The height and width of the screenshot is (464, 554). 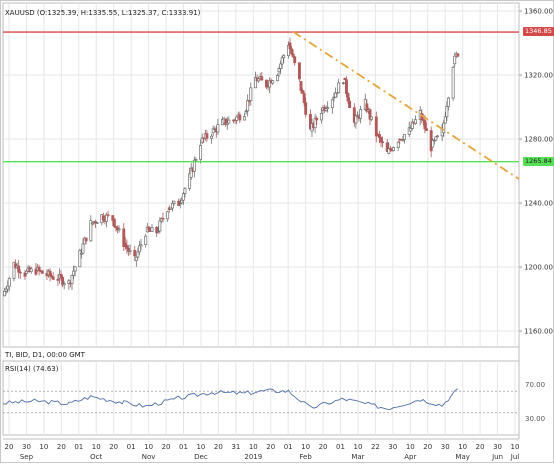 I want to click on price-tick-label: 1280.00, so click(x=538, y=140).